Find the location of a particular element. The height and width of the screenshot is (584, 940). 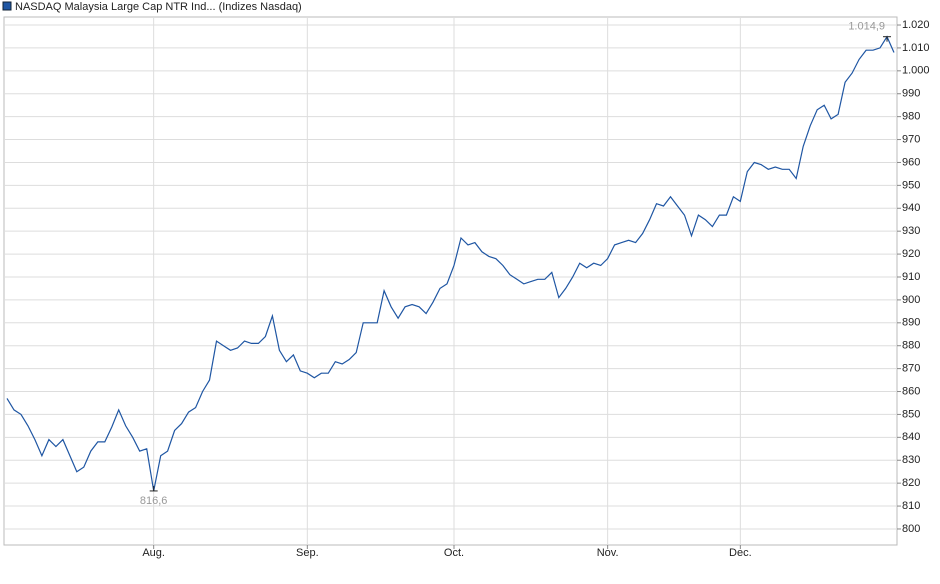

x-tick-label: Aug. is located at coordinates (153, 553).